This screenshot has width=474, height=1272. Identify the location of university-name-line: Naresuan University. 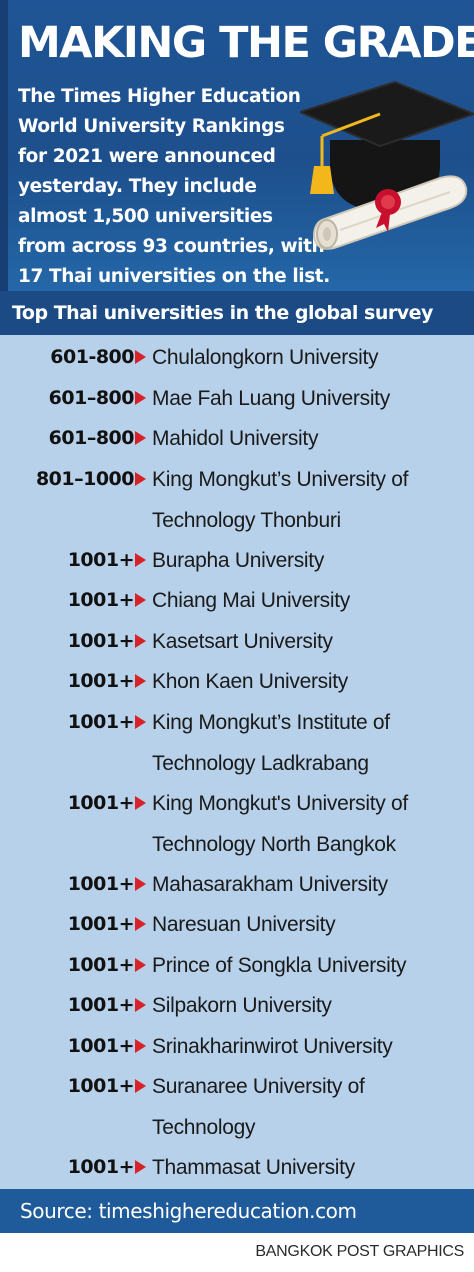
(244, 924).